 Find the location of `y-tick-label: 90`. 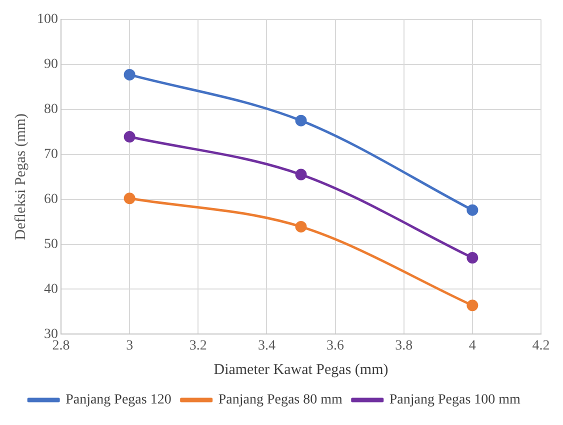

y-tick-label: 90 is located at coordinates (51, 64).